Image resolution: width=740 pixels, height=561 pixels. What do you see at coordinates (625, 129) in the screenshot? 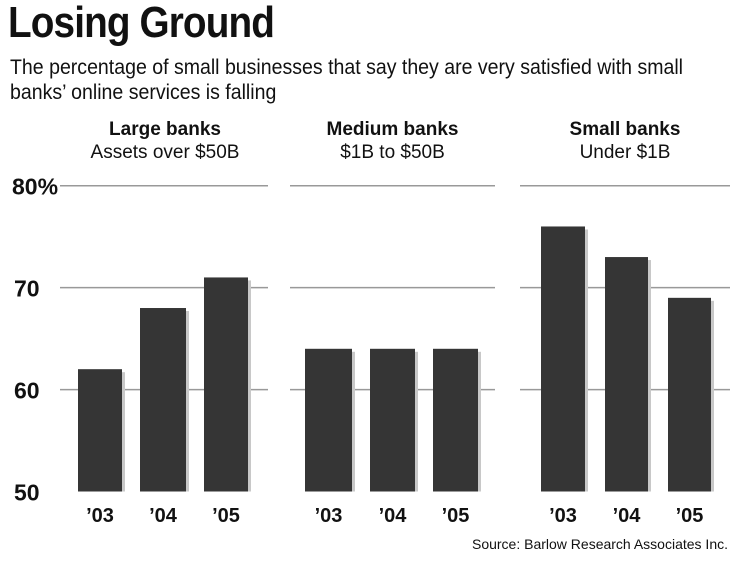
I see `panel-title: Small banks` at bounding box center [625, 129].